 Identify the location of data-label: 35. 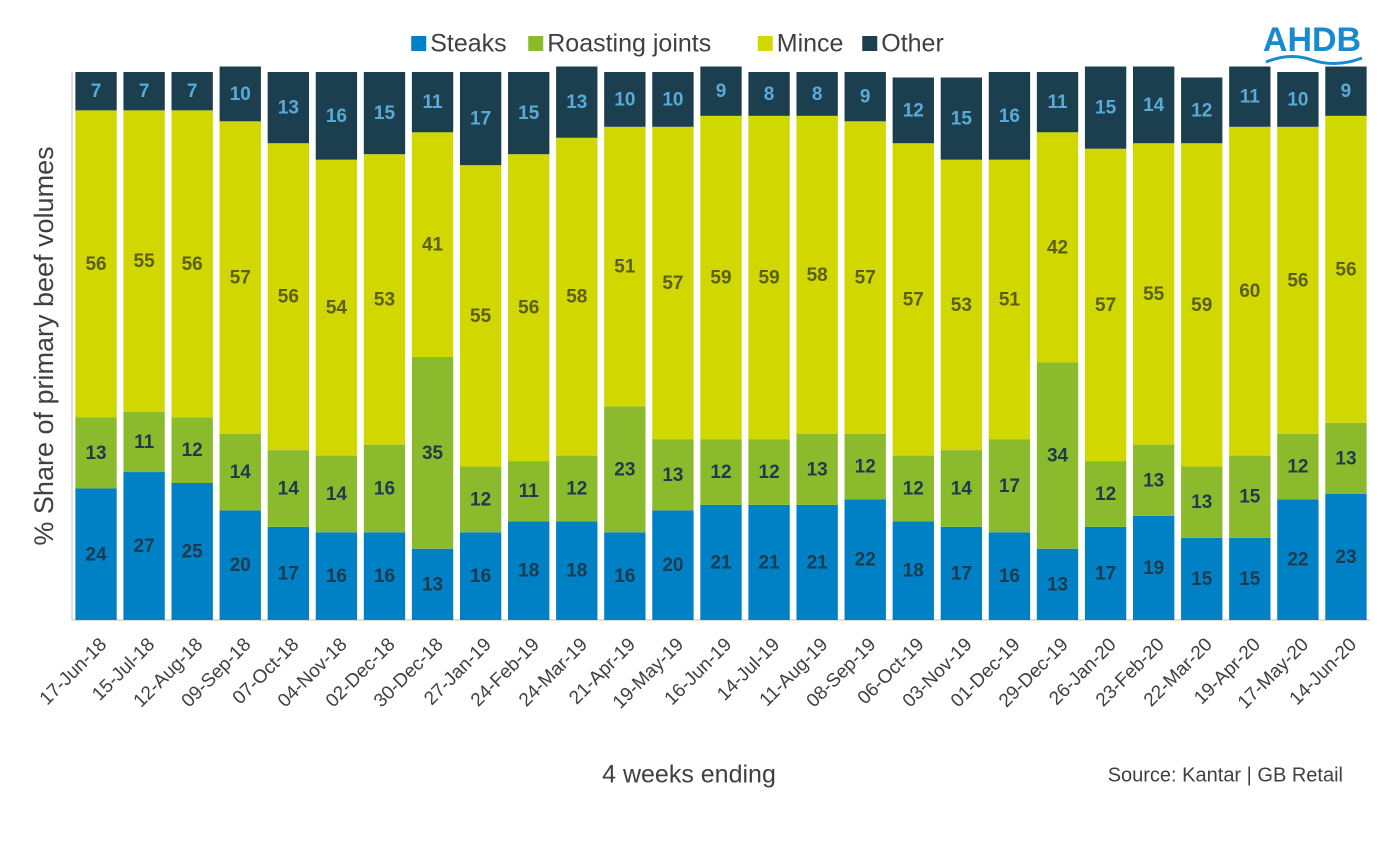
(433, 453).